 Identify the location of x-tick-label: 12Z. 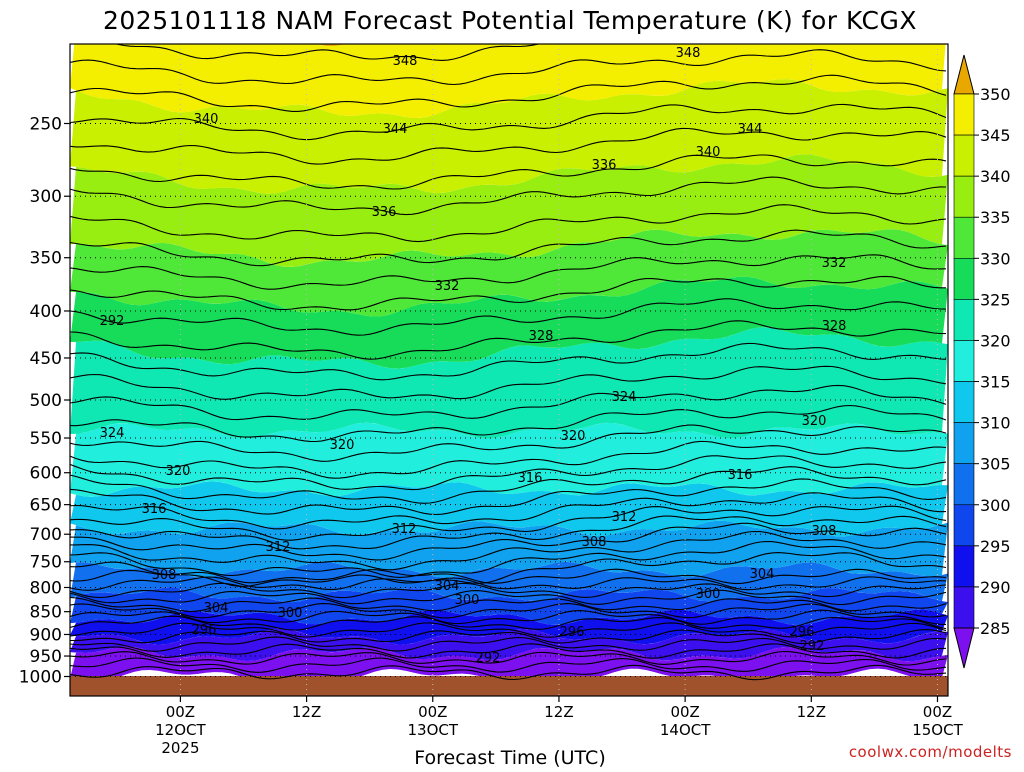
(811, 712).